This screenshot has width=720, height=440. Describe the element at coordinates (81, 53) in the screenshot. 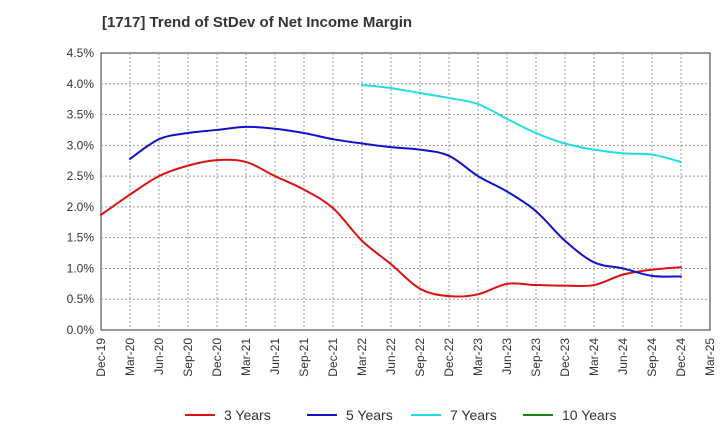

I see `y-tick-label: 4.5%` at that location.